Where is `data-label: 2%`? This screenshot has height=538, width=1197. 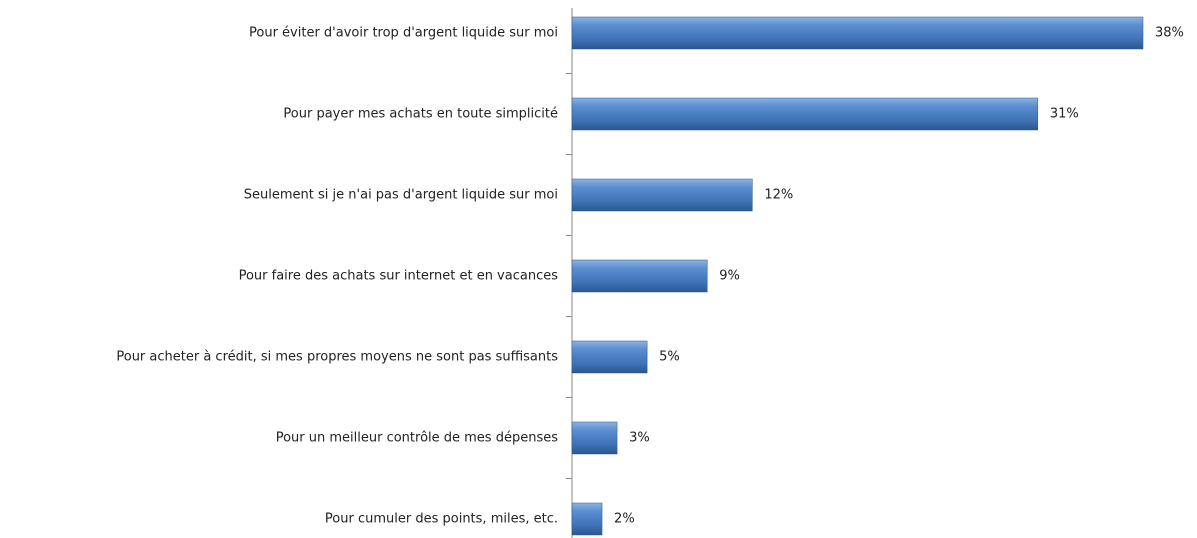 data-label: 2% is located at coordinates (624, 519).